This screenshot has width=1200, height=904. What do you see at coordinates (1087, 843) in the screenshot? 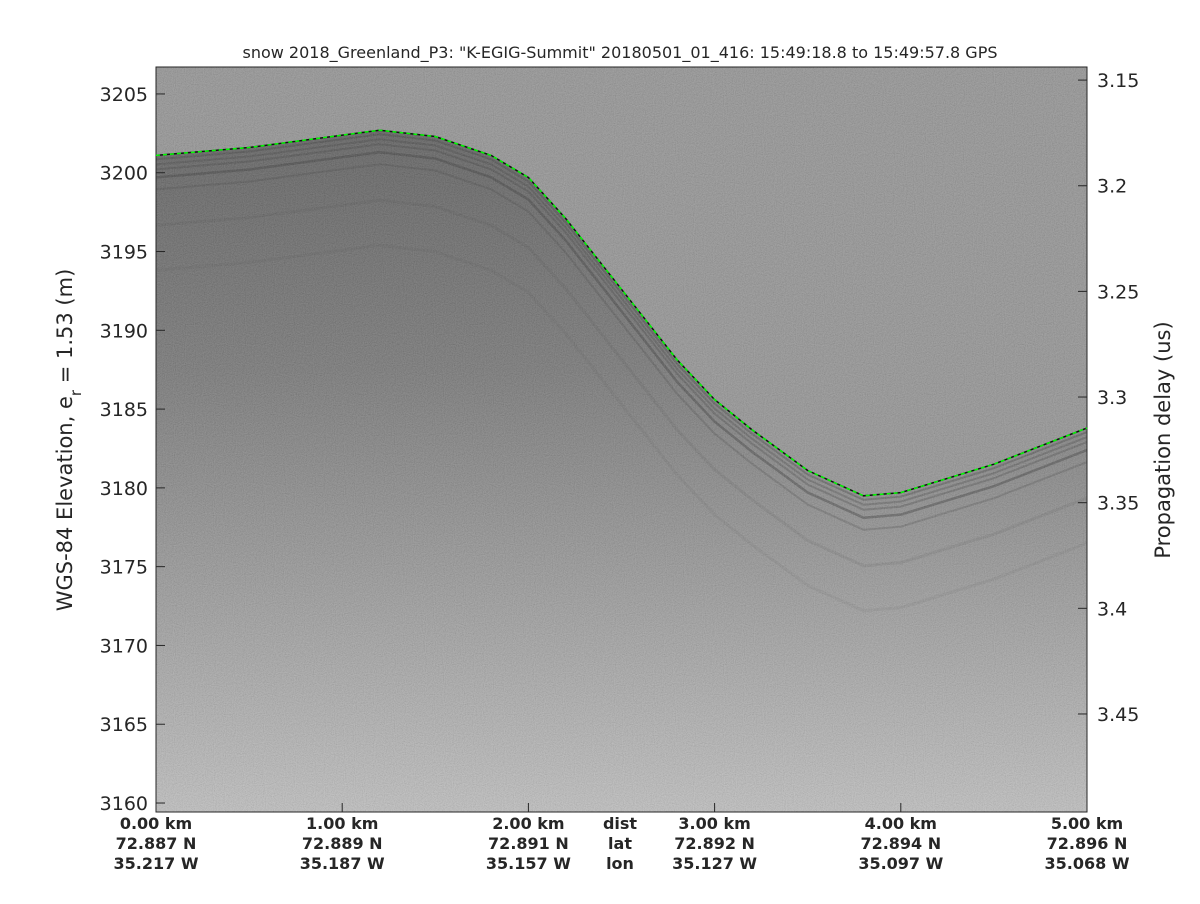
I see `lat-label: 72.896 N` at bounding box center [1087, 843].